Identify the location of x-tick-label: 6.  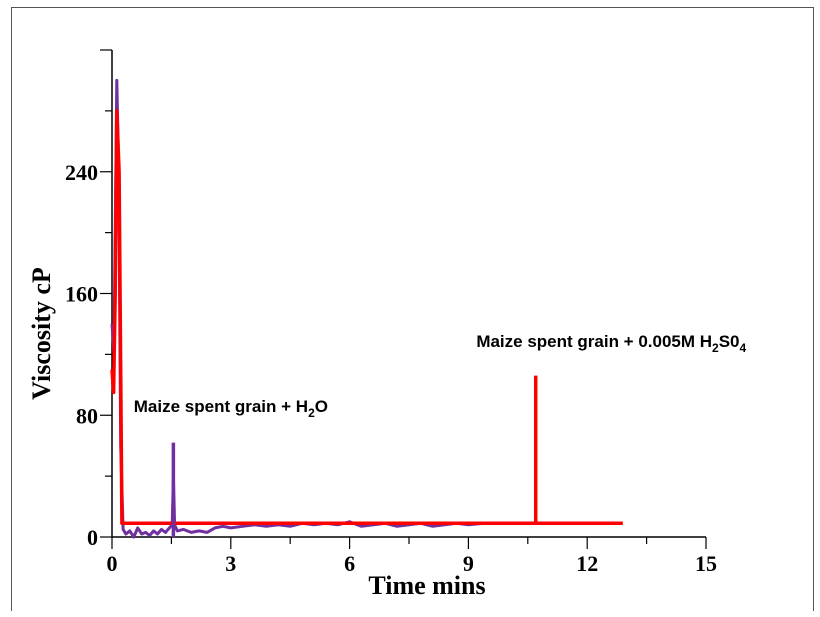
(349, 563).